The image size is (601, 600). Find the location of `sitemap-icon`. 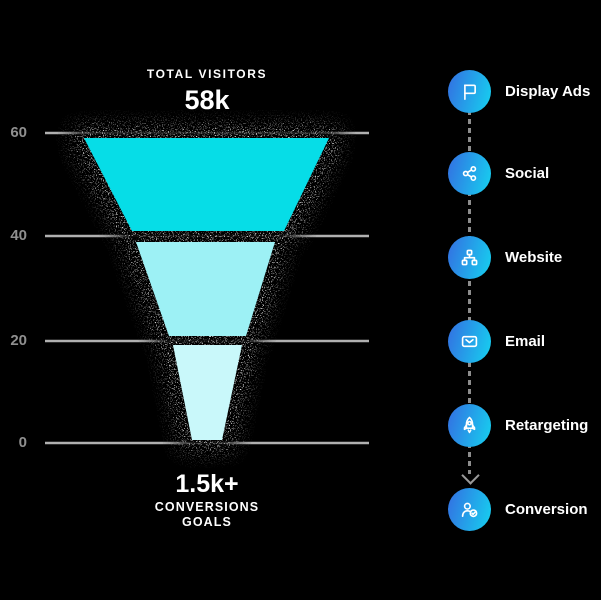

sitemap-icon is located at coordinates (469, 257).